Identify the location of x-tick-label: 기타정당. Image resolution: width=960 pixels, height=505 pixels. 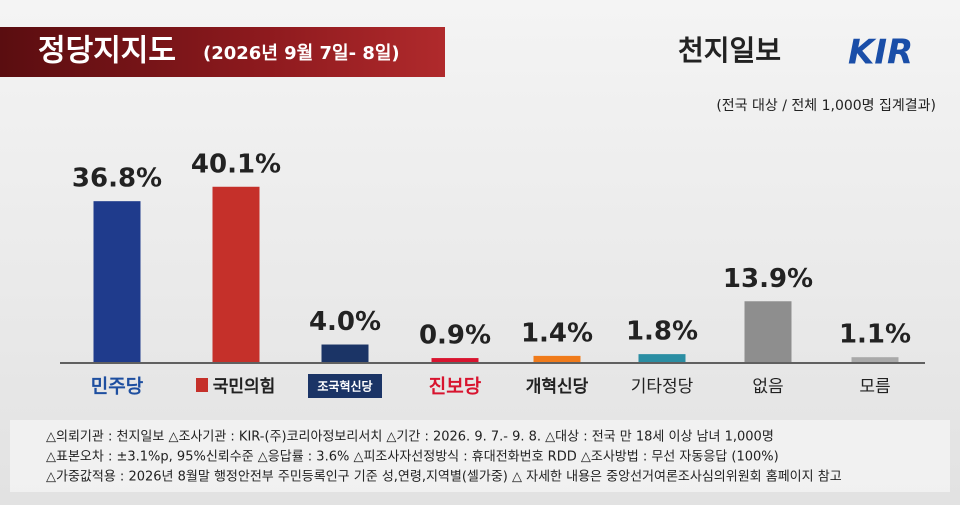
(662, 387).